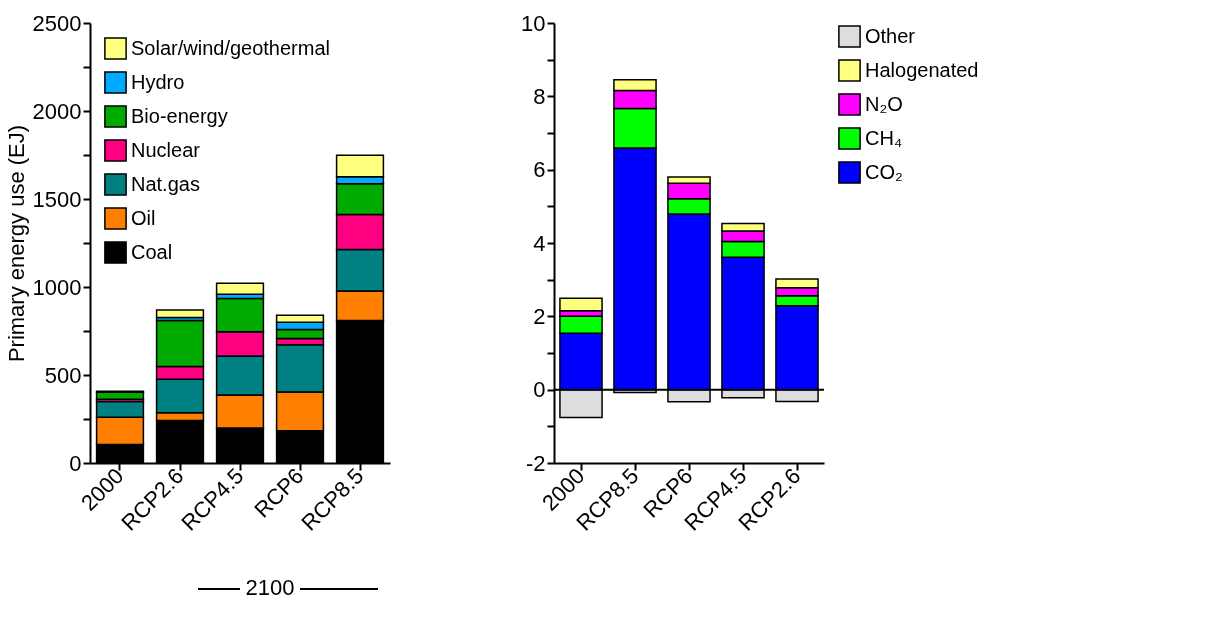 The height and width of the screenshot is (628, 1224). I want to click on y-tick-label: 500, so click(63, 375).